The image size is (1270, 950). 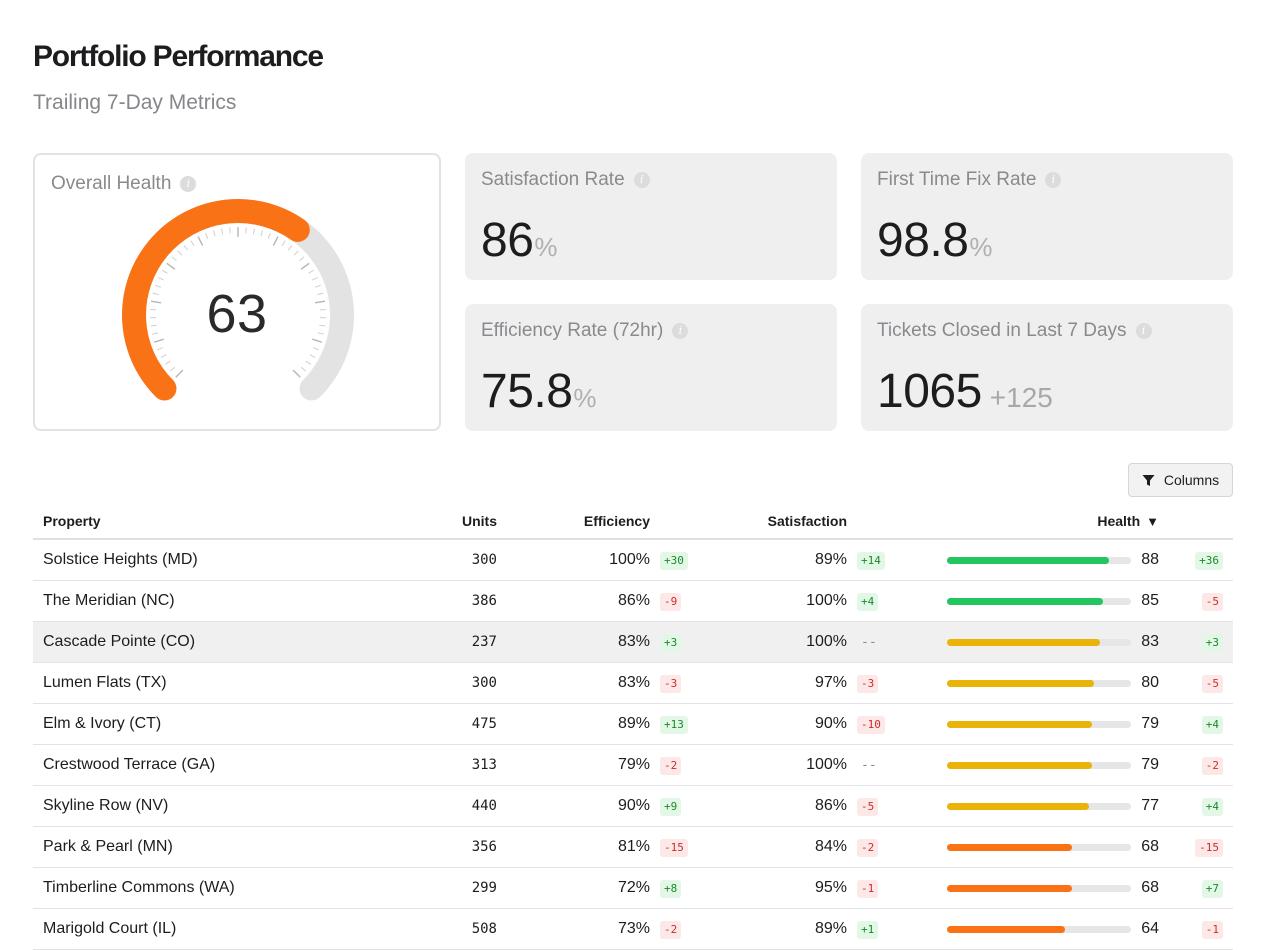 I want to click on satisfaction-delta-cell: +14, so click(x=876, y=560).